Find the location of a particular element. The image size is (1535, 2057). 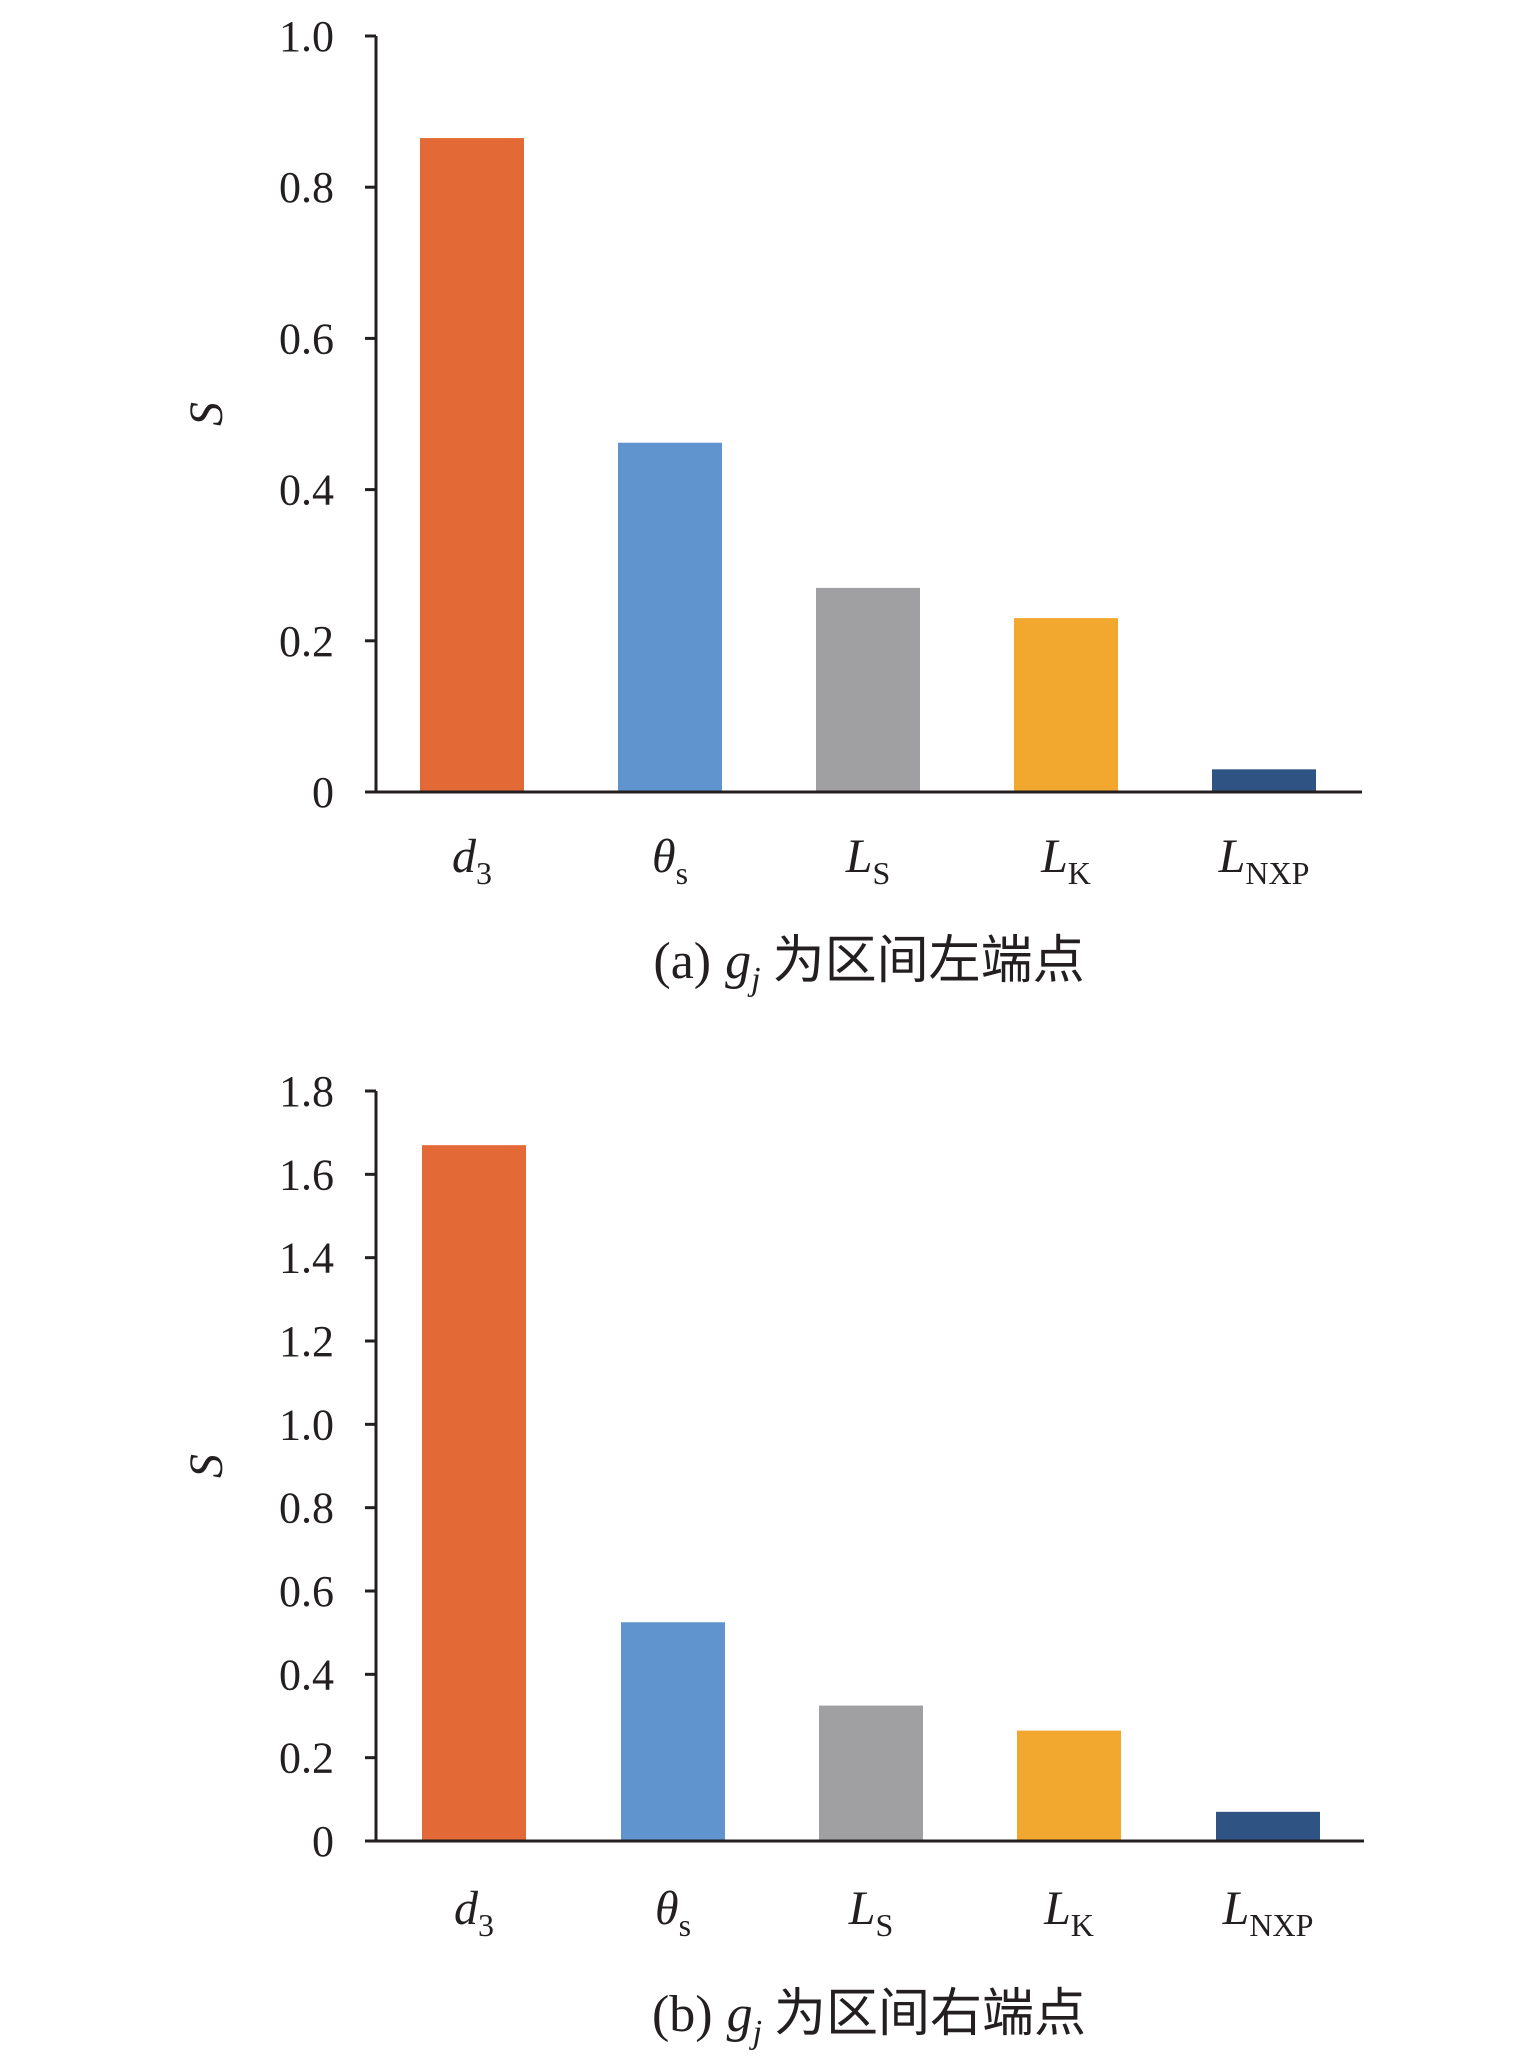

y-tick-label: 1.6 is located at coordinates (306, 1174).